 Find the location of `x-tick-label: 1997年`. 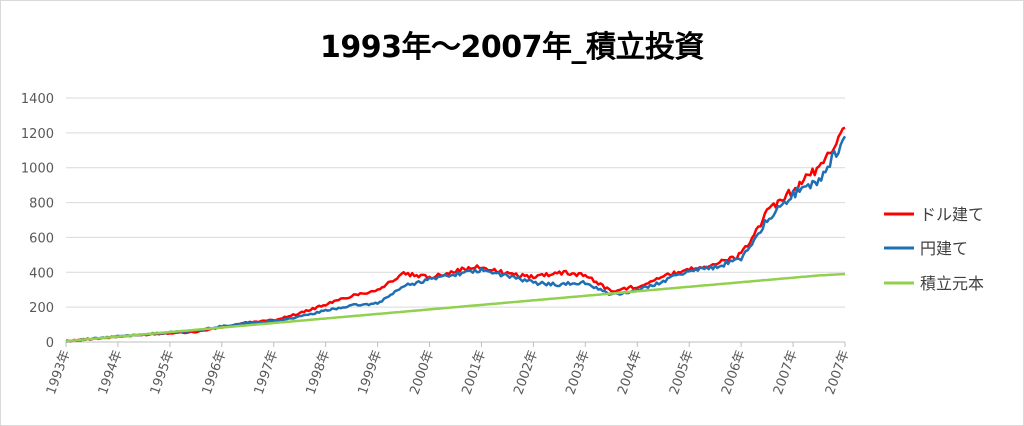

x-tick-label: 1997年 is located at coordinates (267, 372).